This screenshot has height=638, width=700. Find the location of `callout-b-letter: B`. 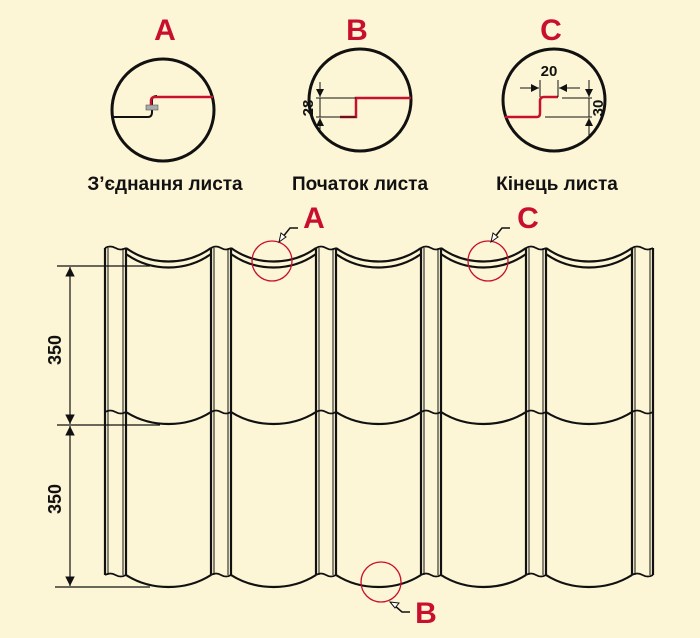

callout-b-letter: B is located at coordinates (426, 613).